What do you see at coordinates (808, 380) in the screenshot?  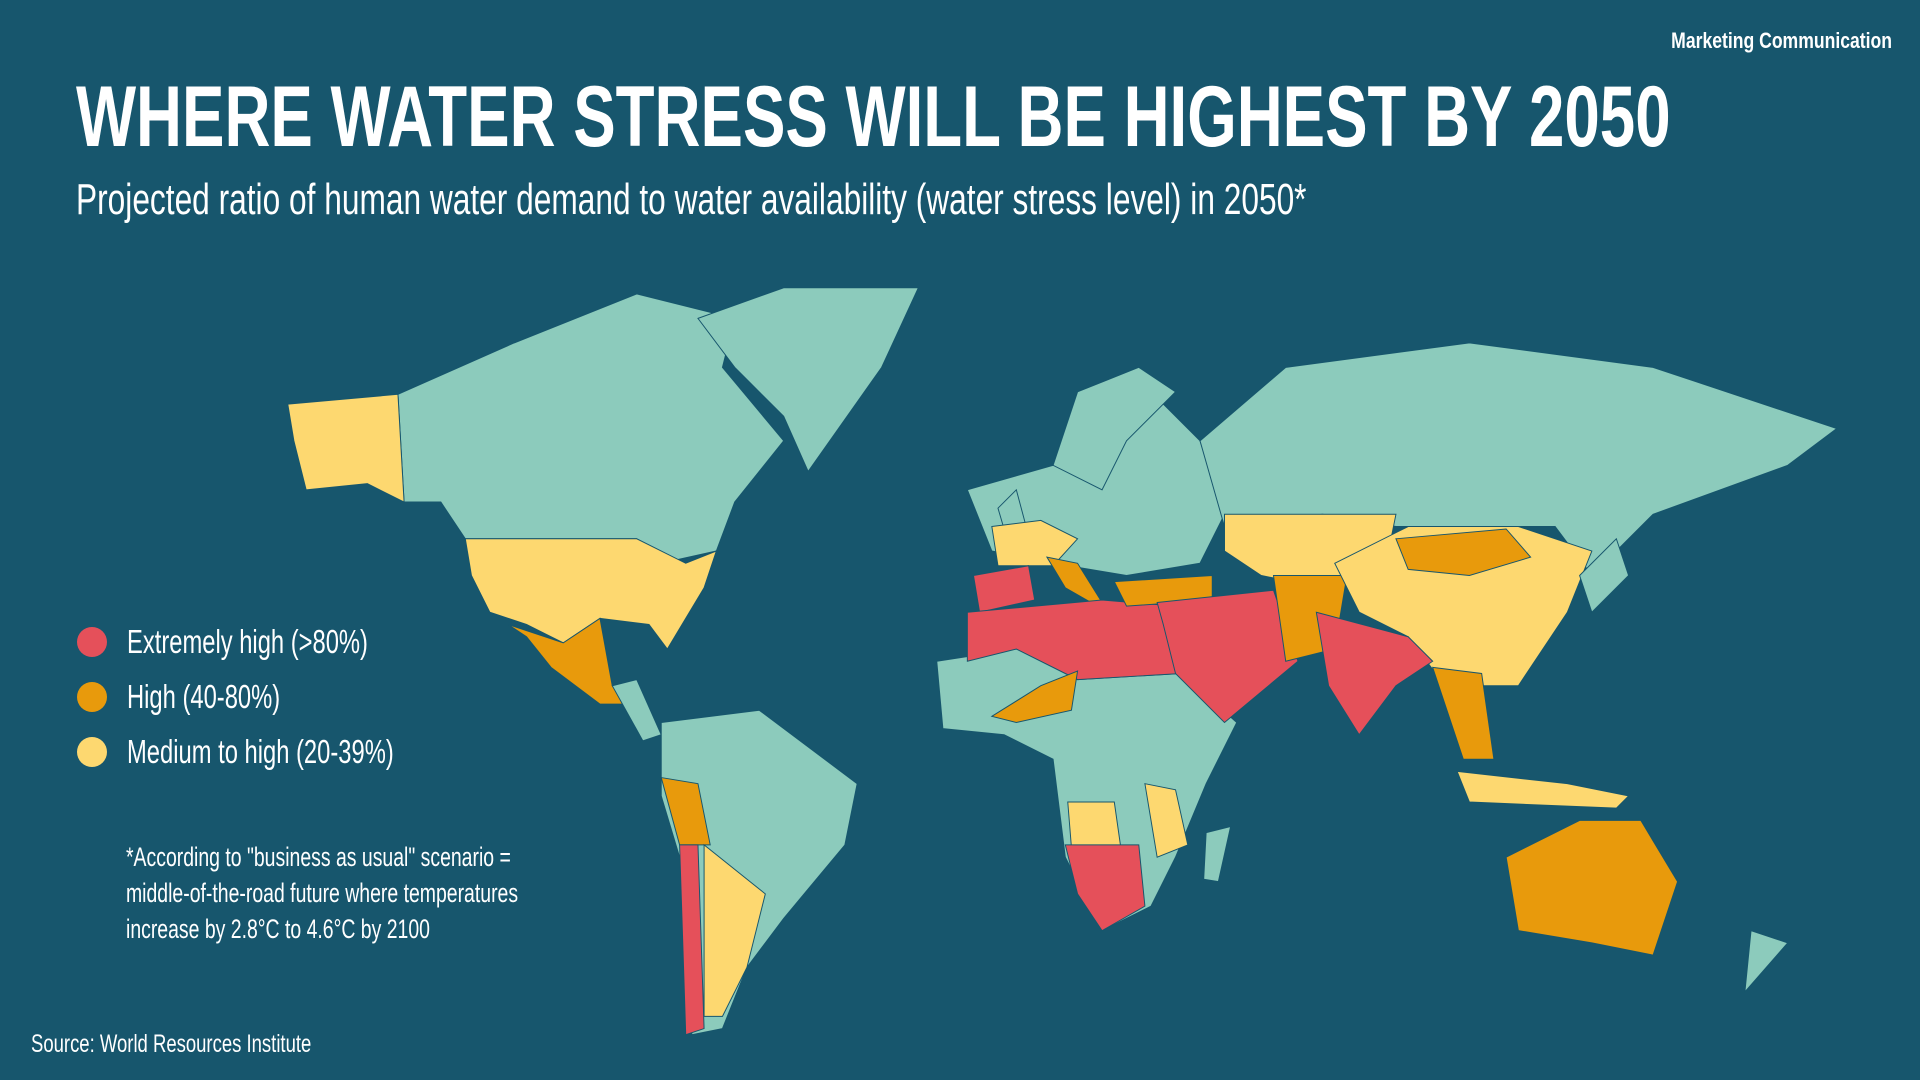 I see `greenland` at bounding box center [808, 380].